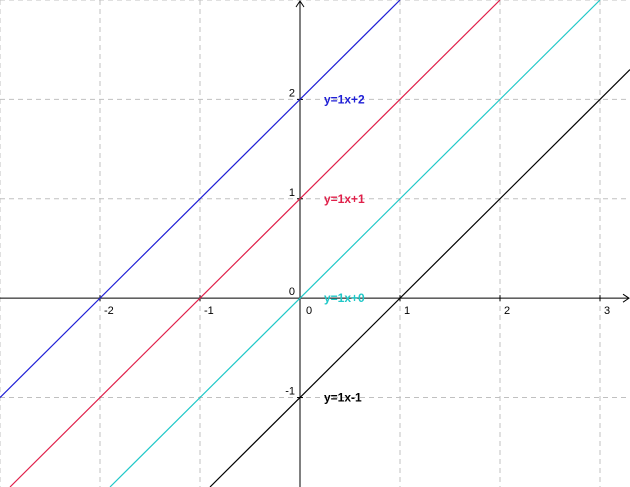 The width and height of the screenshot is (630, 487). Describe the element at coordinates (309, 311) in the screenshot. I see `x-tick-label: 0` at that location.